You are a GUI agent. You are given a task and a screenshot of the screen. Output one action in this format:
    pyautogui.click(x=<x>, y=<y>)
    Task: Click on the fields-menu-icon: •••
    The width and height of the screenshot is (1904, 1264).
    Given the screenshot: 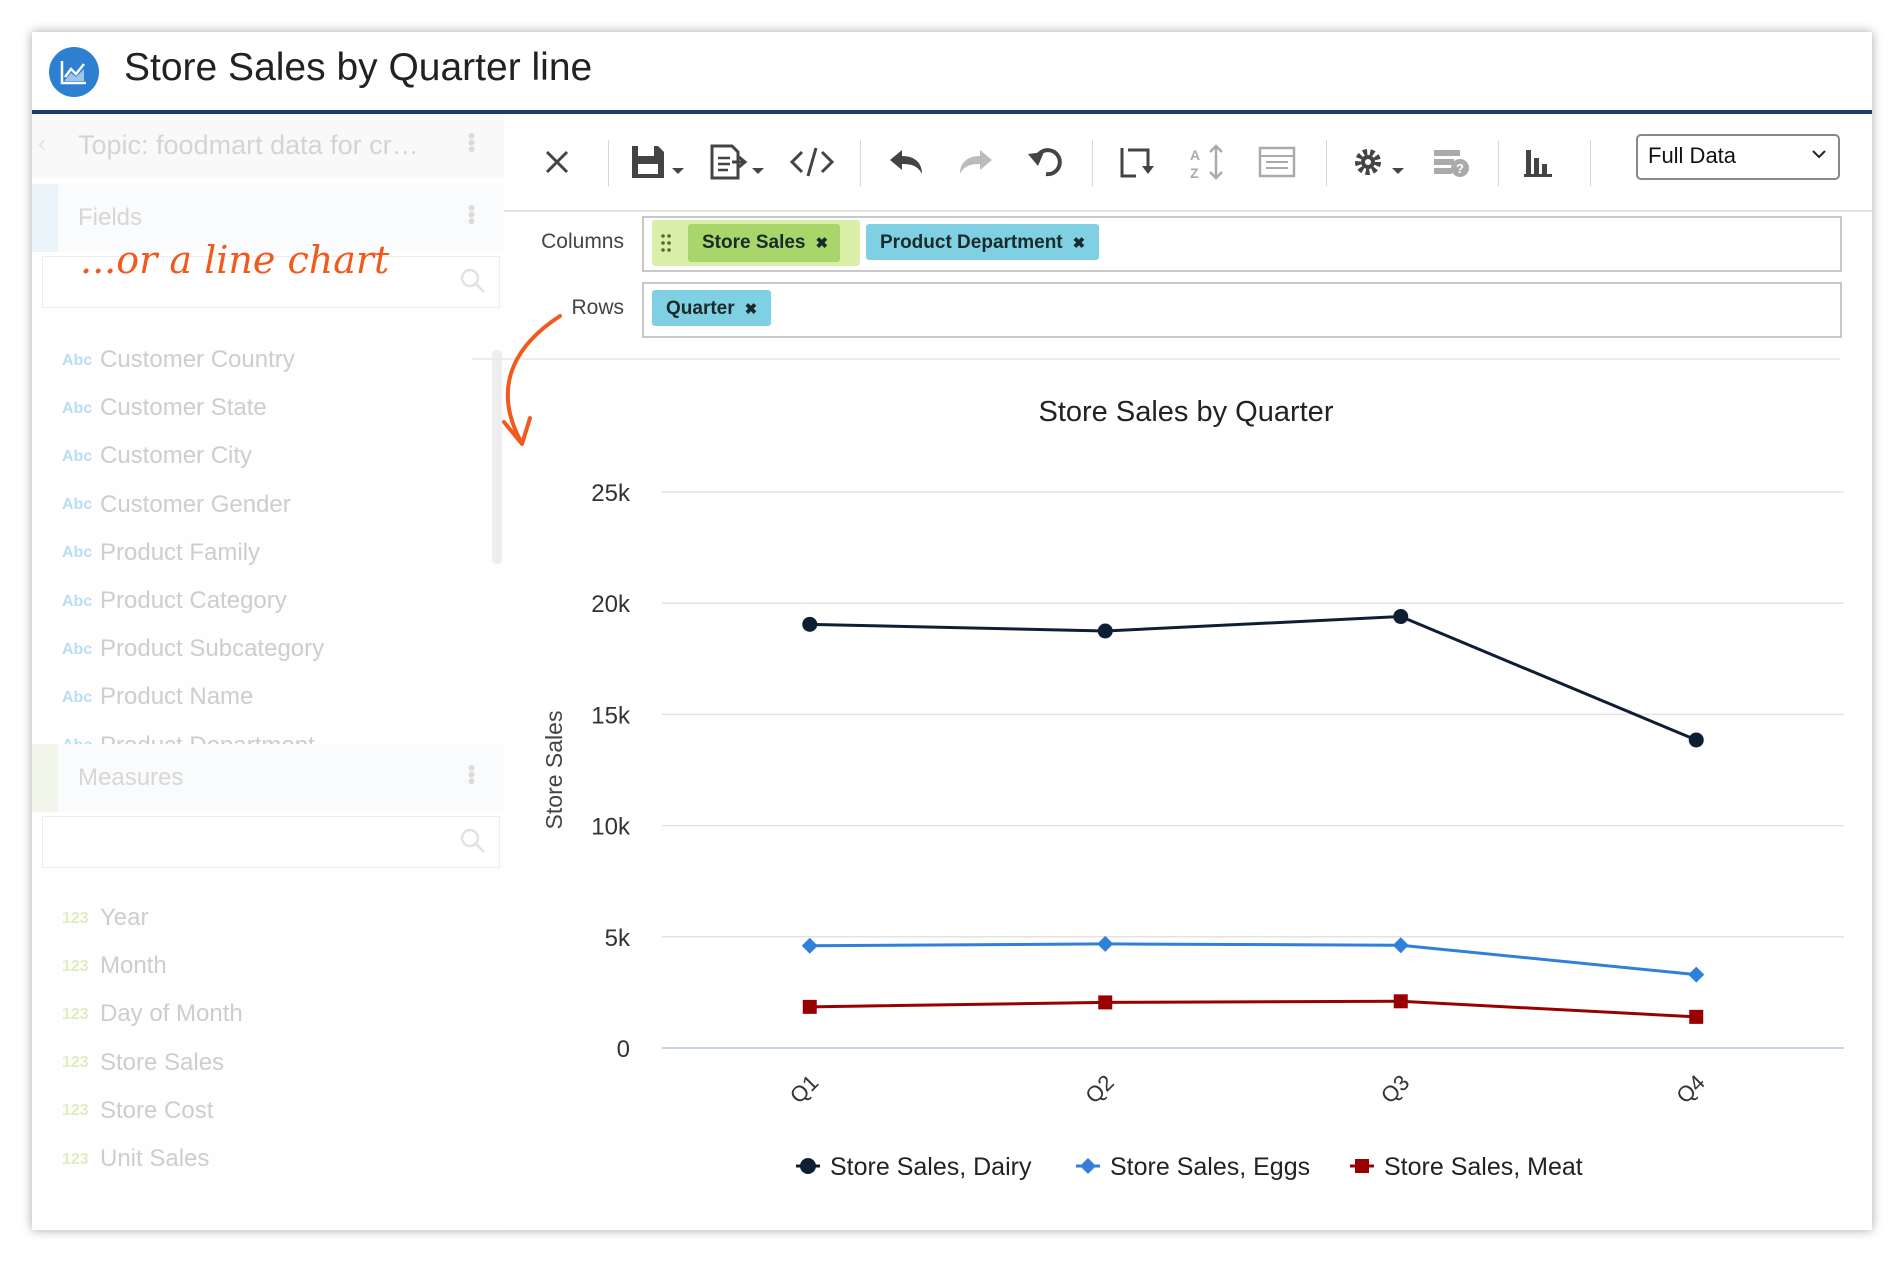 What is the action you would take?
    pyautogui.click(x=471, y=214)
    